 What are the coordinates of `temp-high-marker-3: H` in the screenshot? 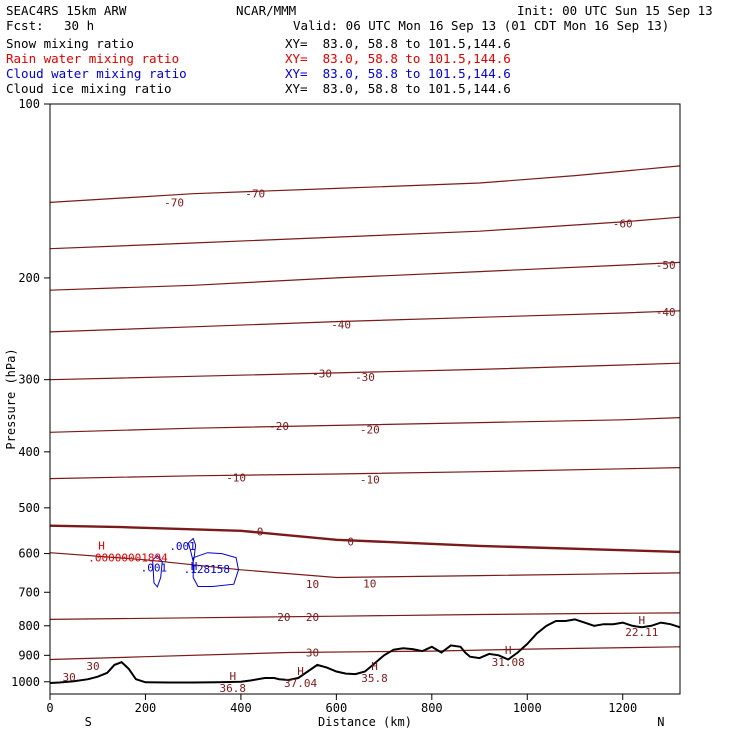 It's located at (300, 671).